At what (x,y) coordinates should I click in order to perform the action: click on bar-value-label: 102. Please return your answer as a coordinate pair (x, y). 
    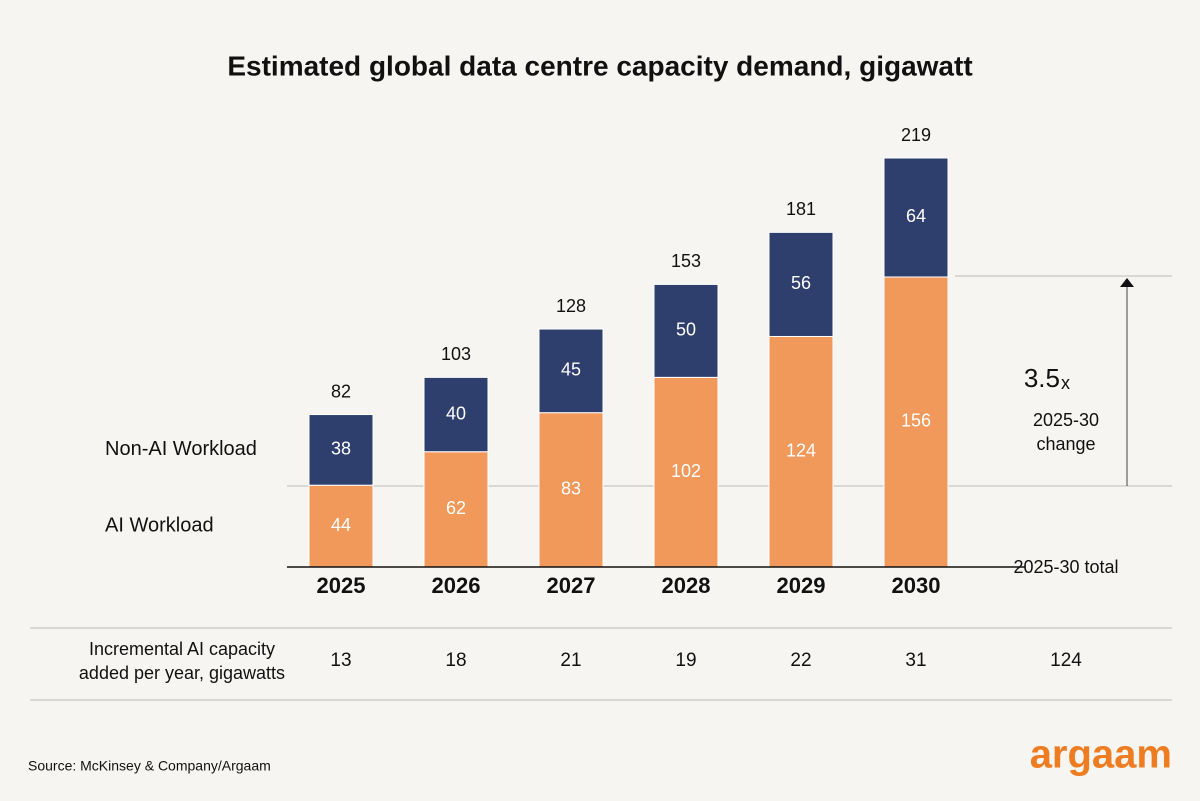
    Looking at the image, I should click on (686, 471).